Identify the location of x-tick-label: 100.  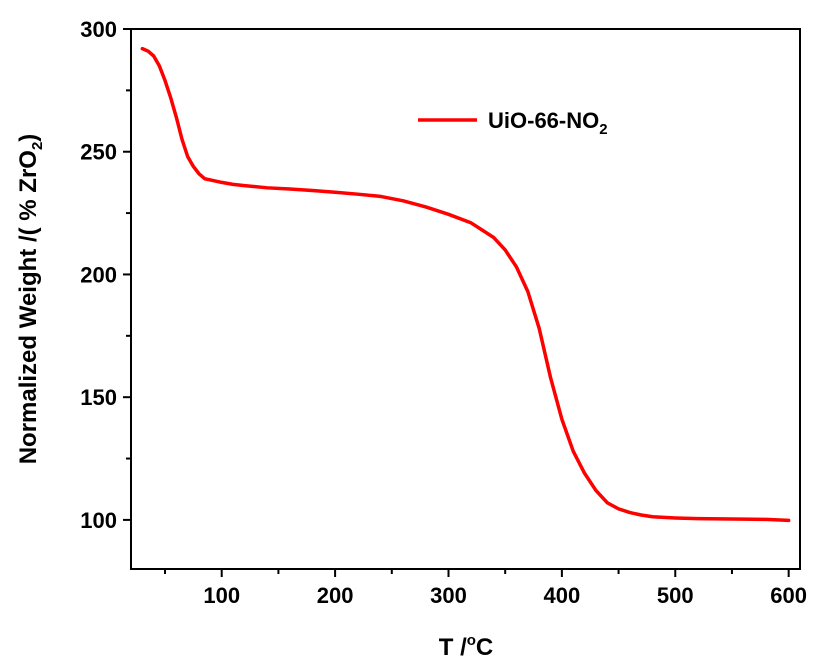
(221, 595).